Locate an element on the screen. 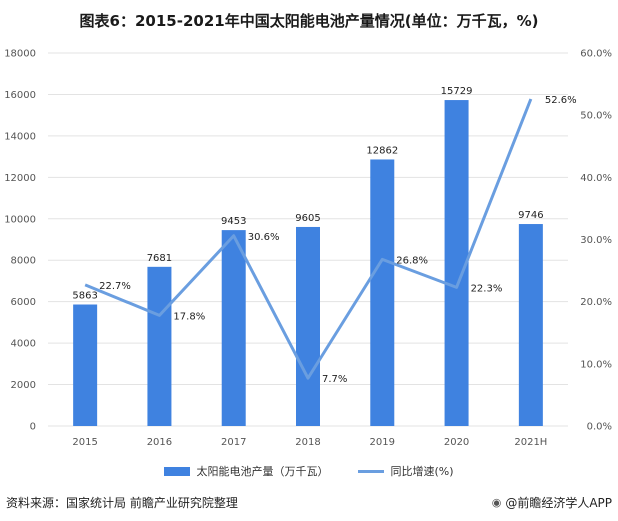  legend-swatch-line is located at coordinates (371, 471).